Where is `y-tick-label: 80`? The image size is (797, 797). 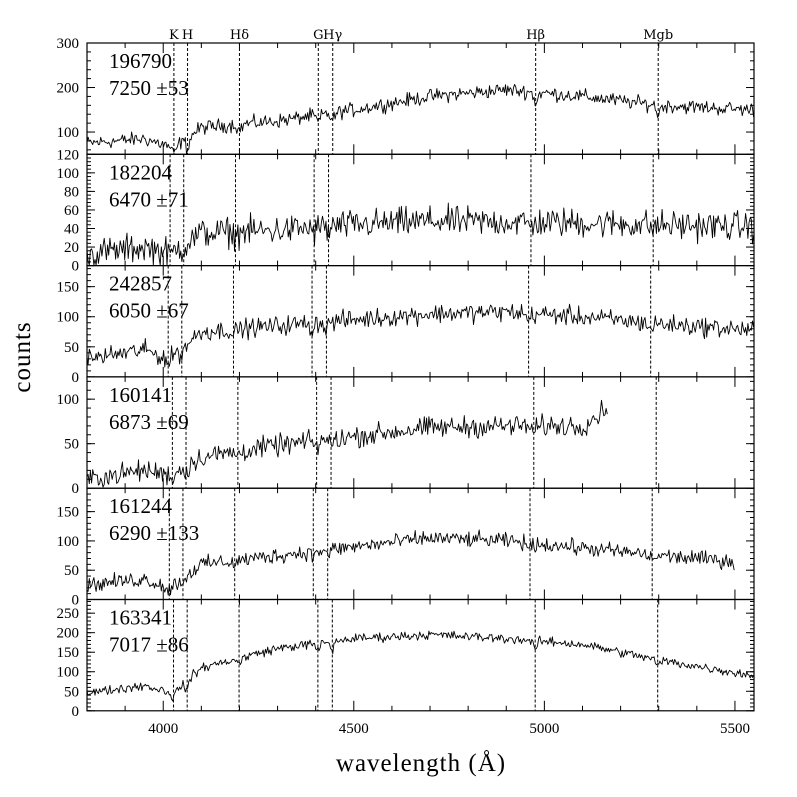
y-tick-label: 80 is located at coordinates (71, 192).